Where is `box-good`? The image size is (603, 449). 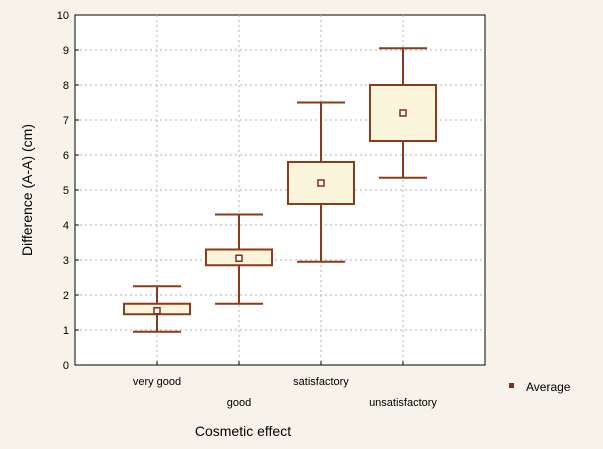 box-good is located at coordinates (239, 259).